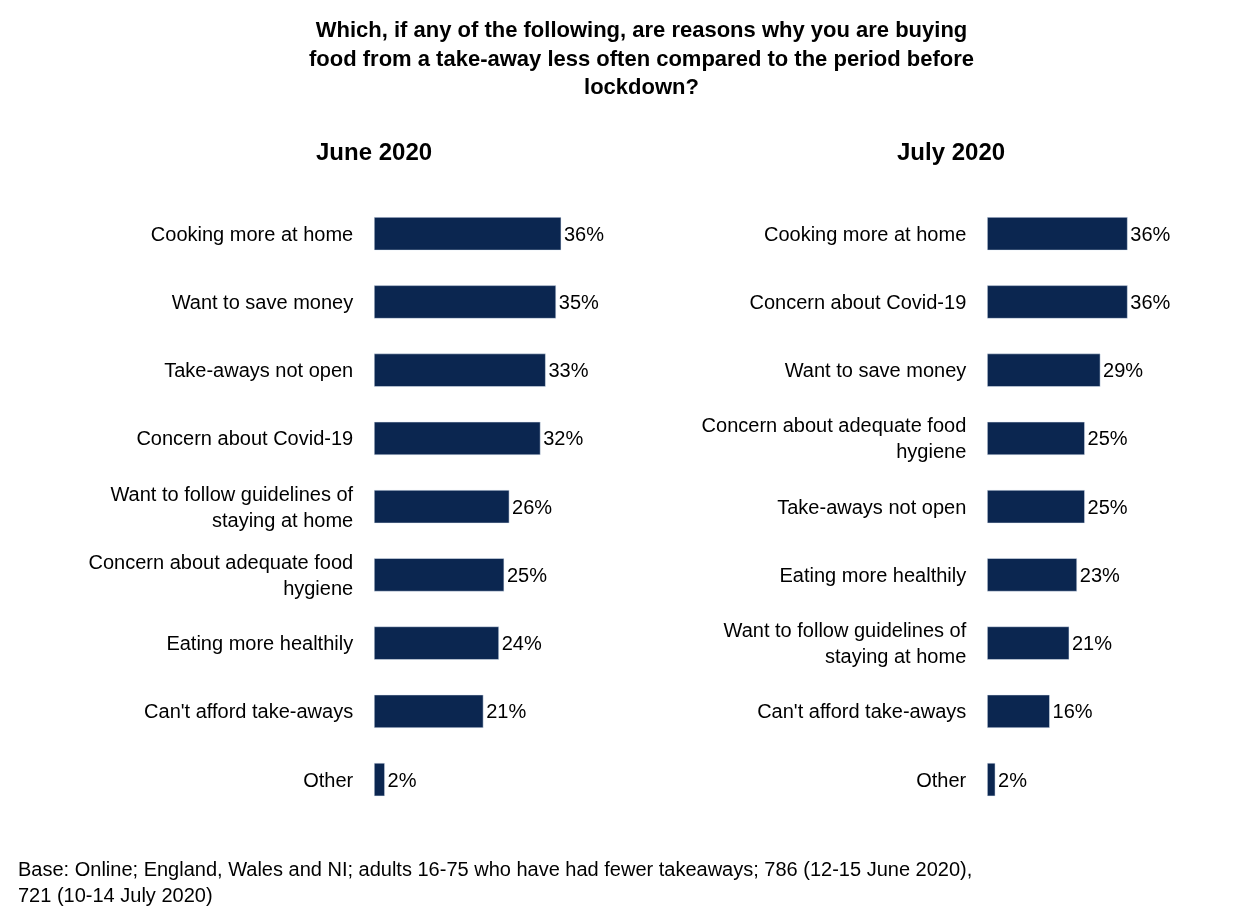 This screenshot has height=923, width=1234. What do you see at coordinates (951, 151) in the screenshot?
I see `chart-subtitle: July 2020` at bounding box center [951, 151].